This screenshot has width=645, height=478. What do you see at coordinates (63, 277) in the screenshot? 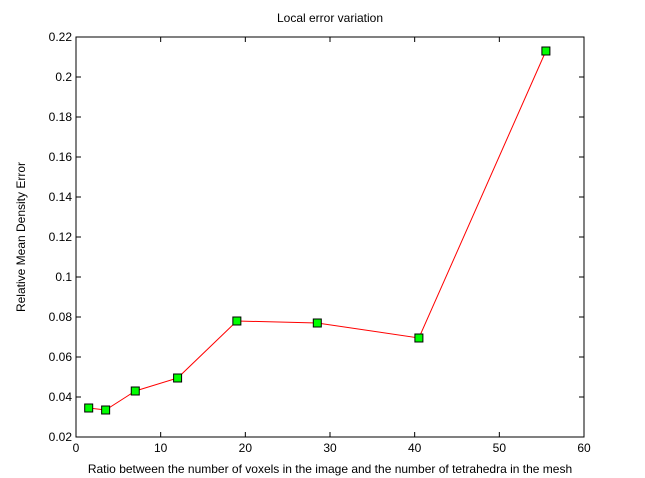
I see `y-tick-label: 0.1` at bounding box center [63, 277].